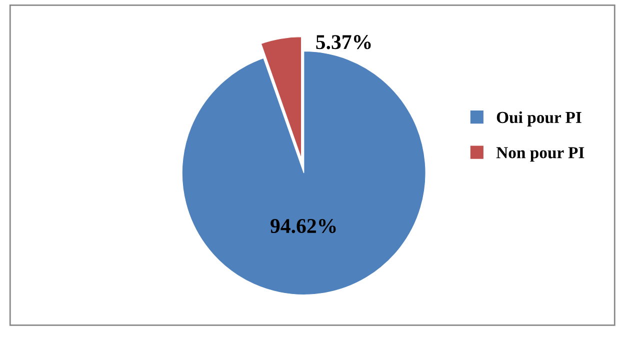 This screenshot has height=346, width=633. What do you see at coordinates (343, 42) in the screenshot?
I see `data-label: 5.37%` at bounding box center [343, 42].